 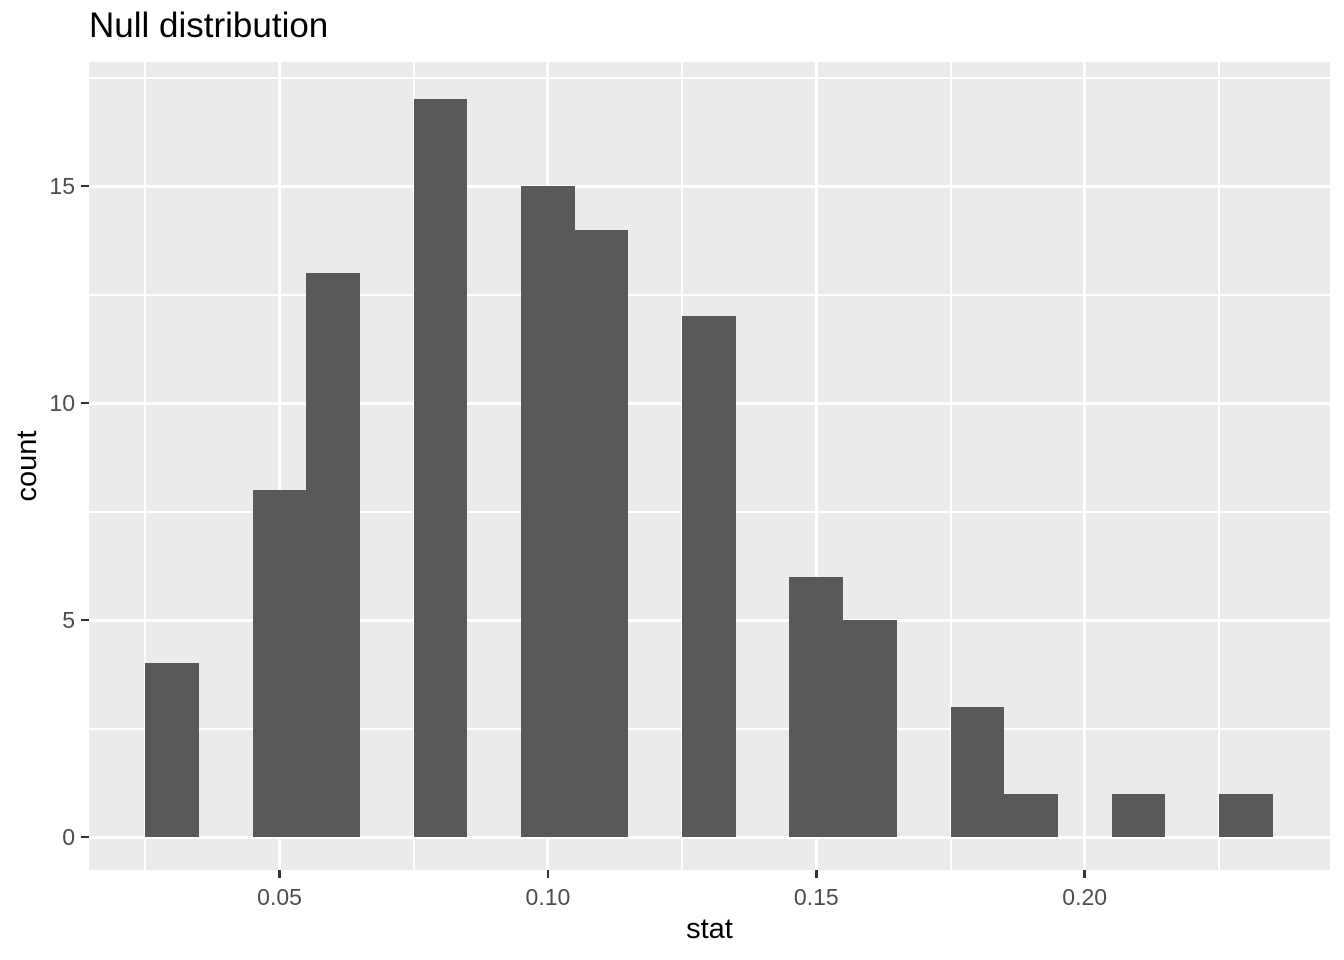 I want to click on plot-title: Null distribution, so click(x=209, y=25).